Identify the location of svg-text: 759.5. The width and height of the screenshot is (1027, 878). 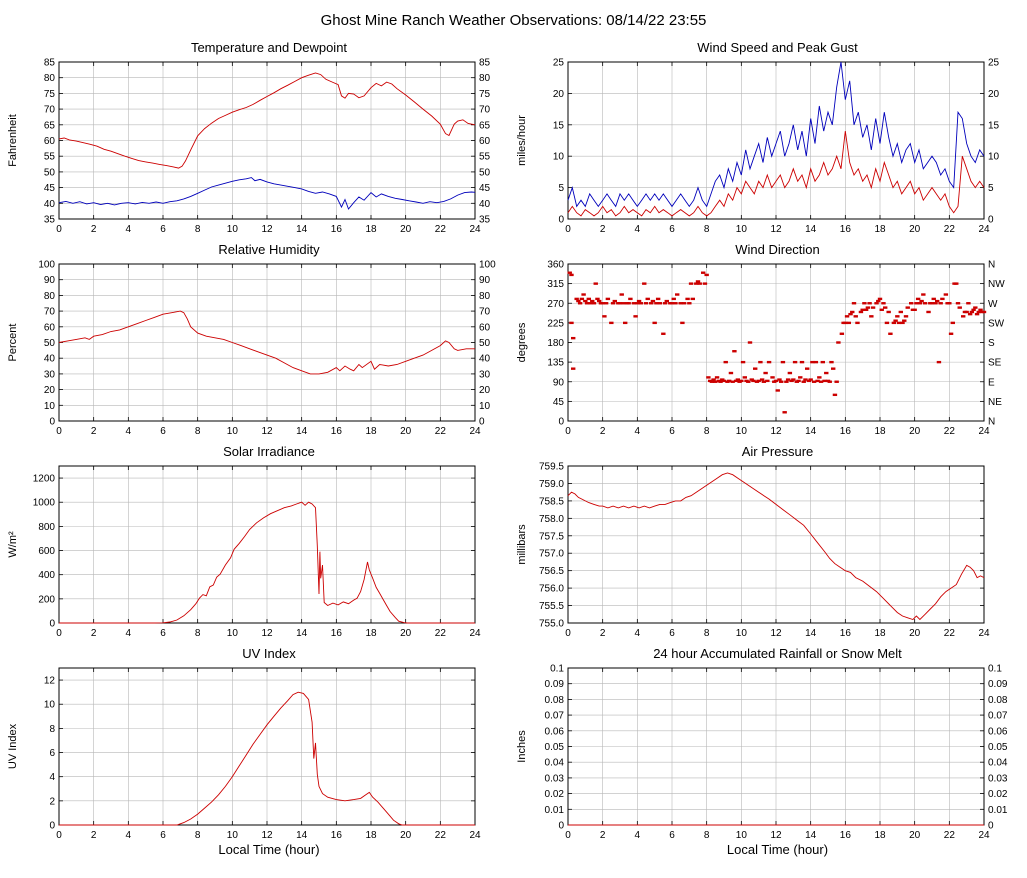
(550, 467).